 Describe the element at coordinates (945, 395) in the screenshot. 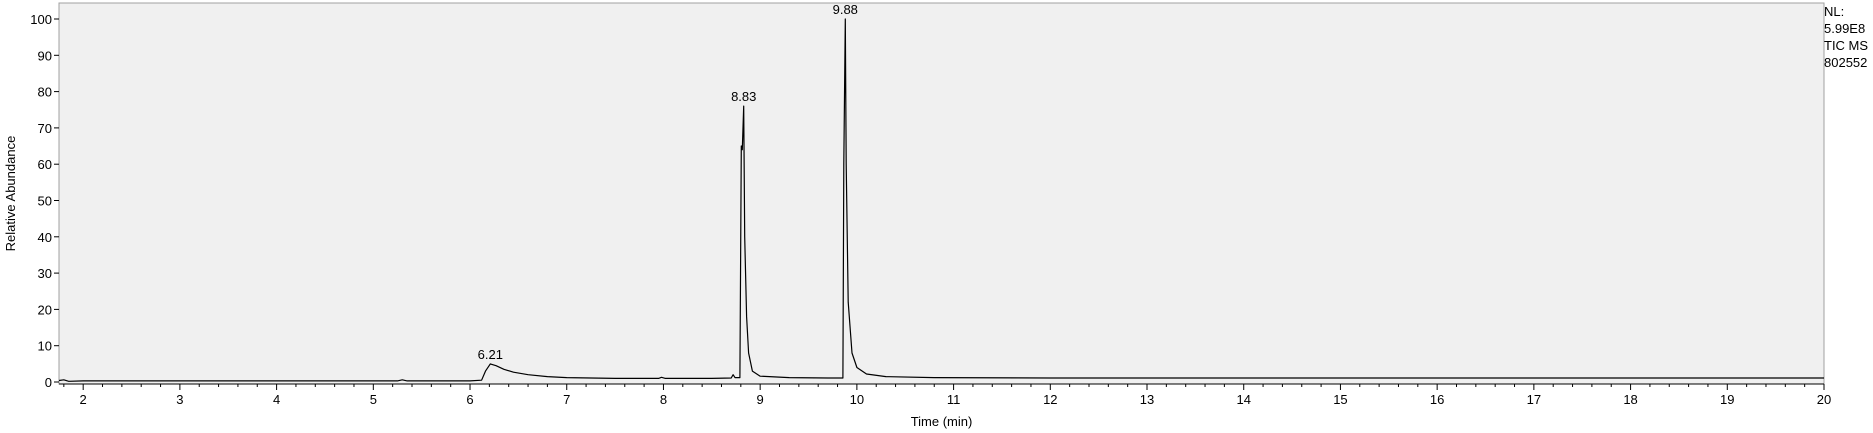

I see `x-axis: 2 3 4 5 6 7 8 9 10 11 12 13 14 15 16 17 18 19 20` at that location.